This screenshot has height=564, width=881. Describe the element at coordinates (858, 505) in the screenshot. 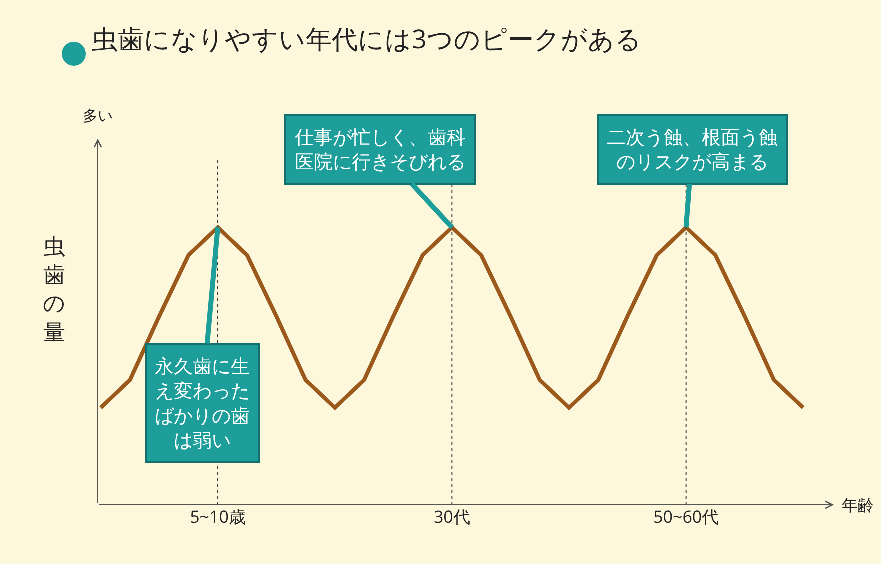

I see `x-axis-title: 年齢` at that location.